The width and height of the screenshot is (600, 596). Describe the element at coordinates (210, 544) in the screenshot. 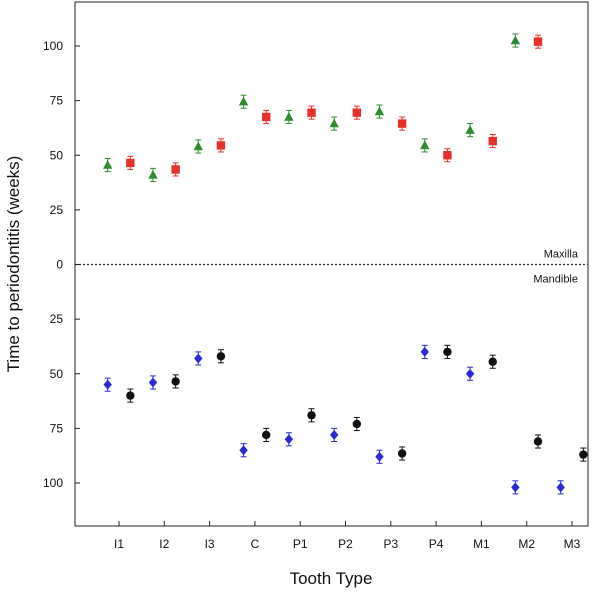

I see `x-tick-label: I3` at that location.